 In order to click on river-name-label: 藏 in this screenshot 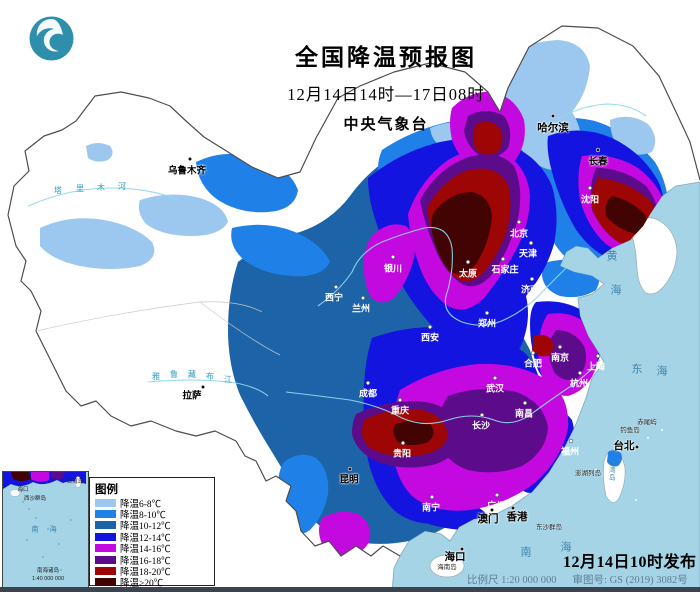, I will do `click(192, 374)`.